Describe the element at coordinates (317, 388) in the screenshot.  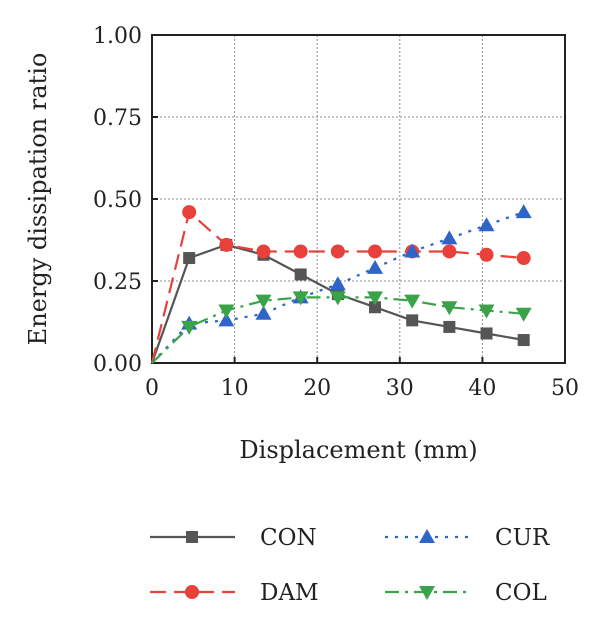
I see `x-tick-label: 20` at that location.